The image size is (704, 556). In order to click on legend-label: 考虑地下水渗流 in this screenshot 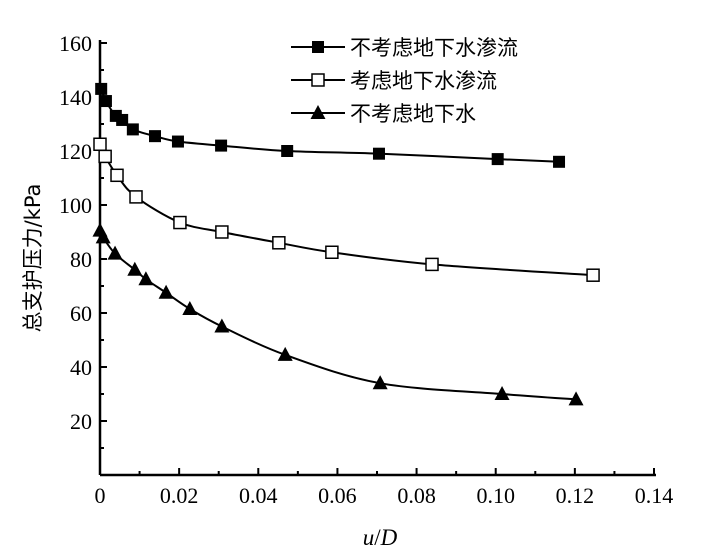, I will do `click(423, 81)`.